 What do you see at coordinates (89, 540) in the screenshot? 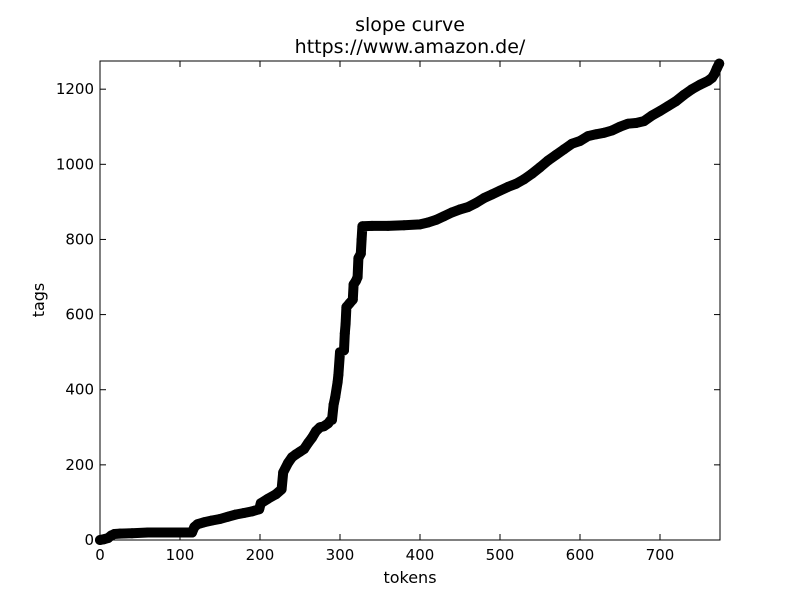
I see `y-tick-label: 0` at bounding box center [89, 540].